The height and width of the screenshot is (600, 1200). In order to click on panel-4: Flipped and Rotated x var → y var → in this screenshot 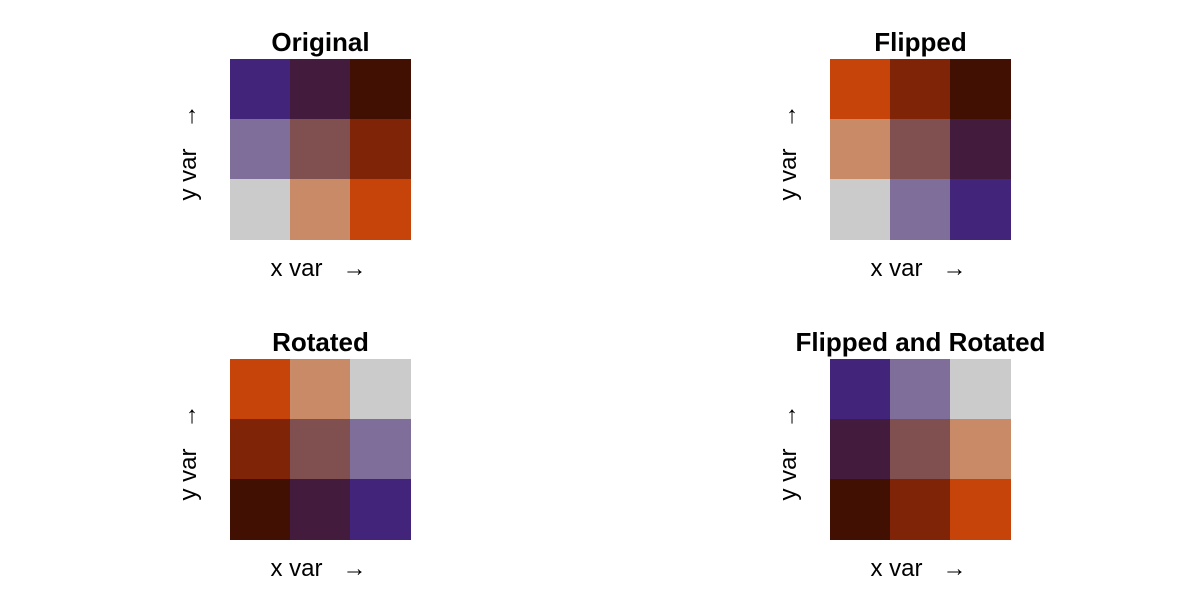, I will do `click(910, 454)`.